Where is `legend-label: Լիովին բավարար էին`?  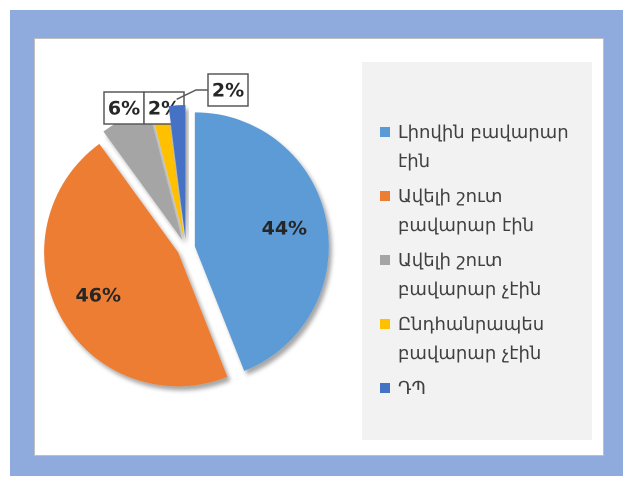 legend-label: Լիովին բավարար էին is located at coordinates (483, 147).